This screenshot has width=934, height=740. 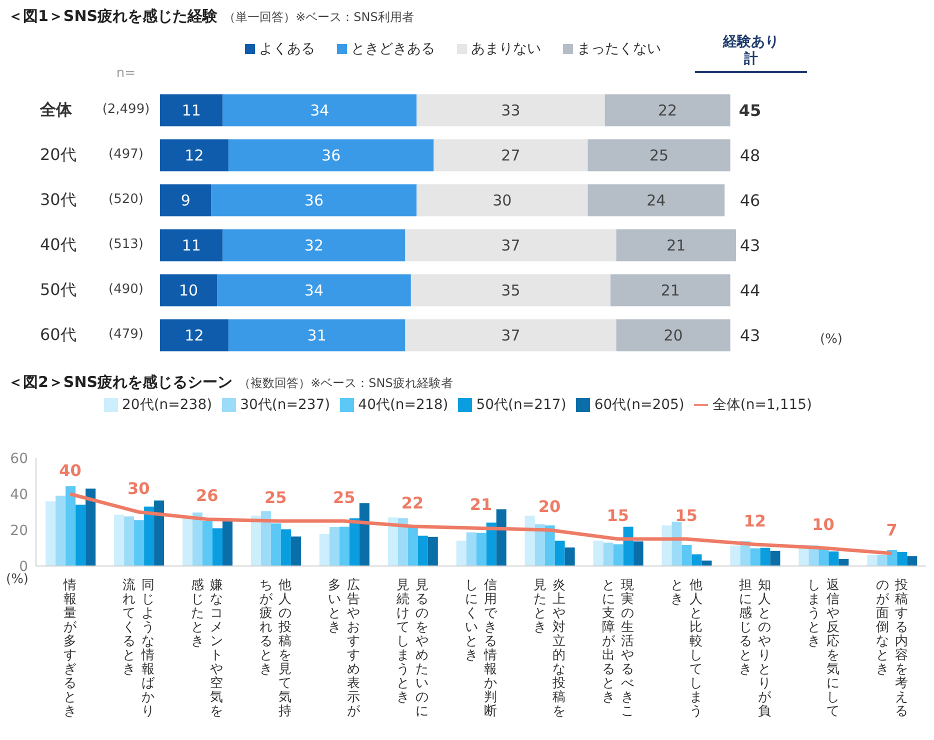 I want to click on data-label: 34, so click(x=320, y=111).